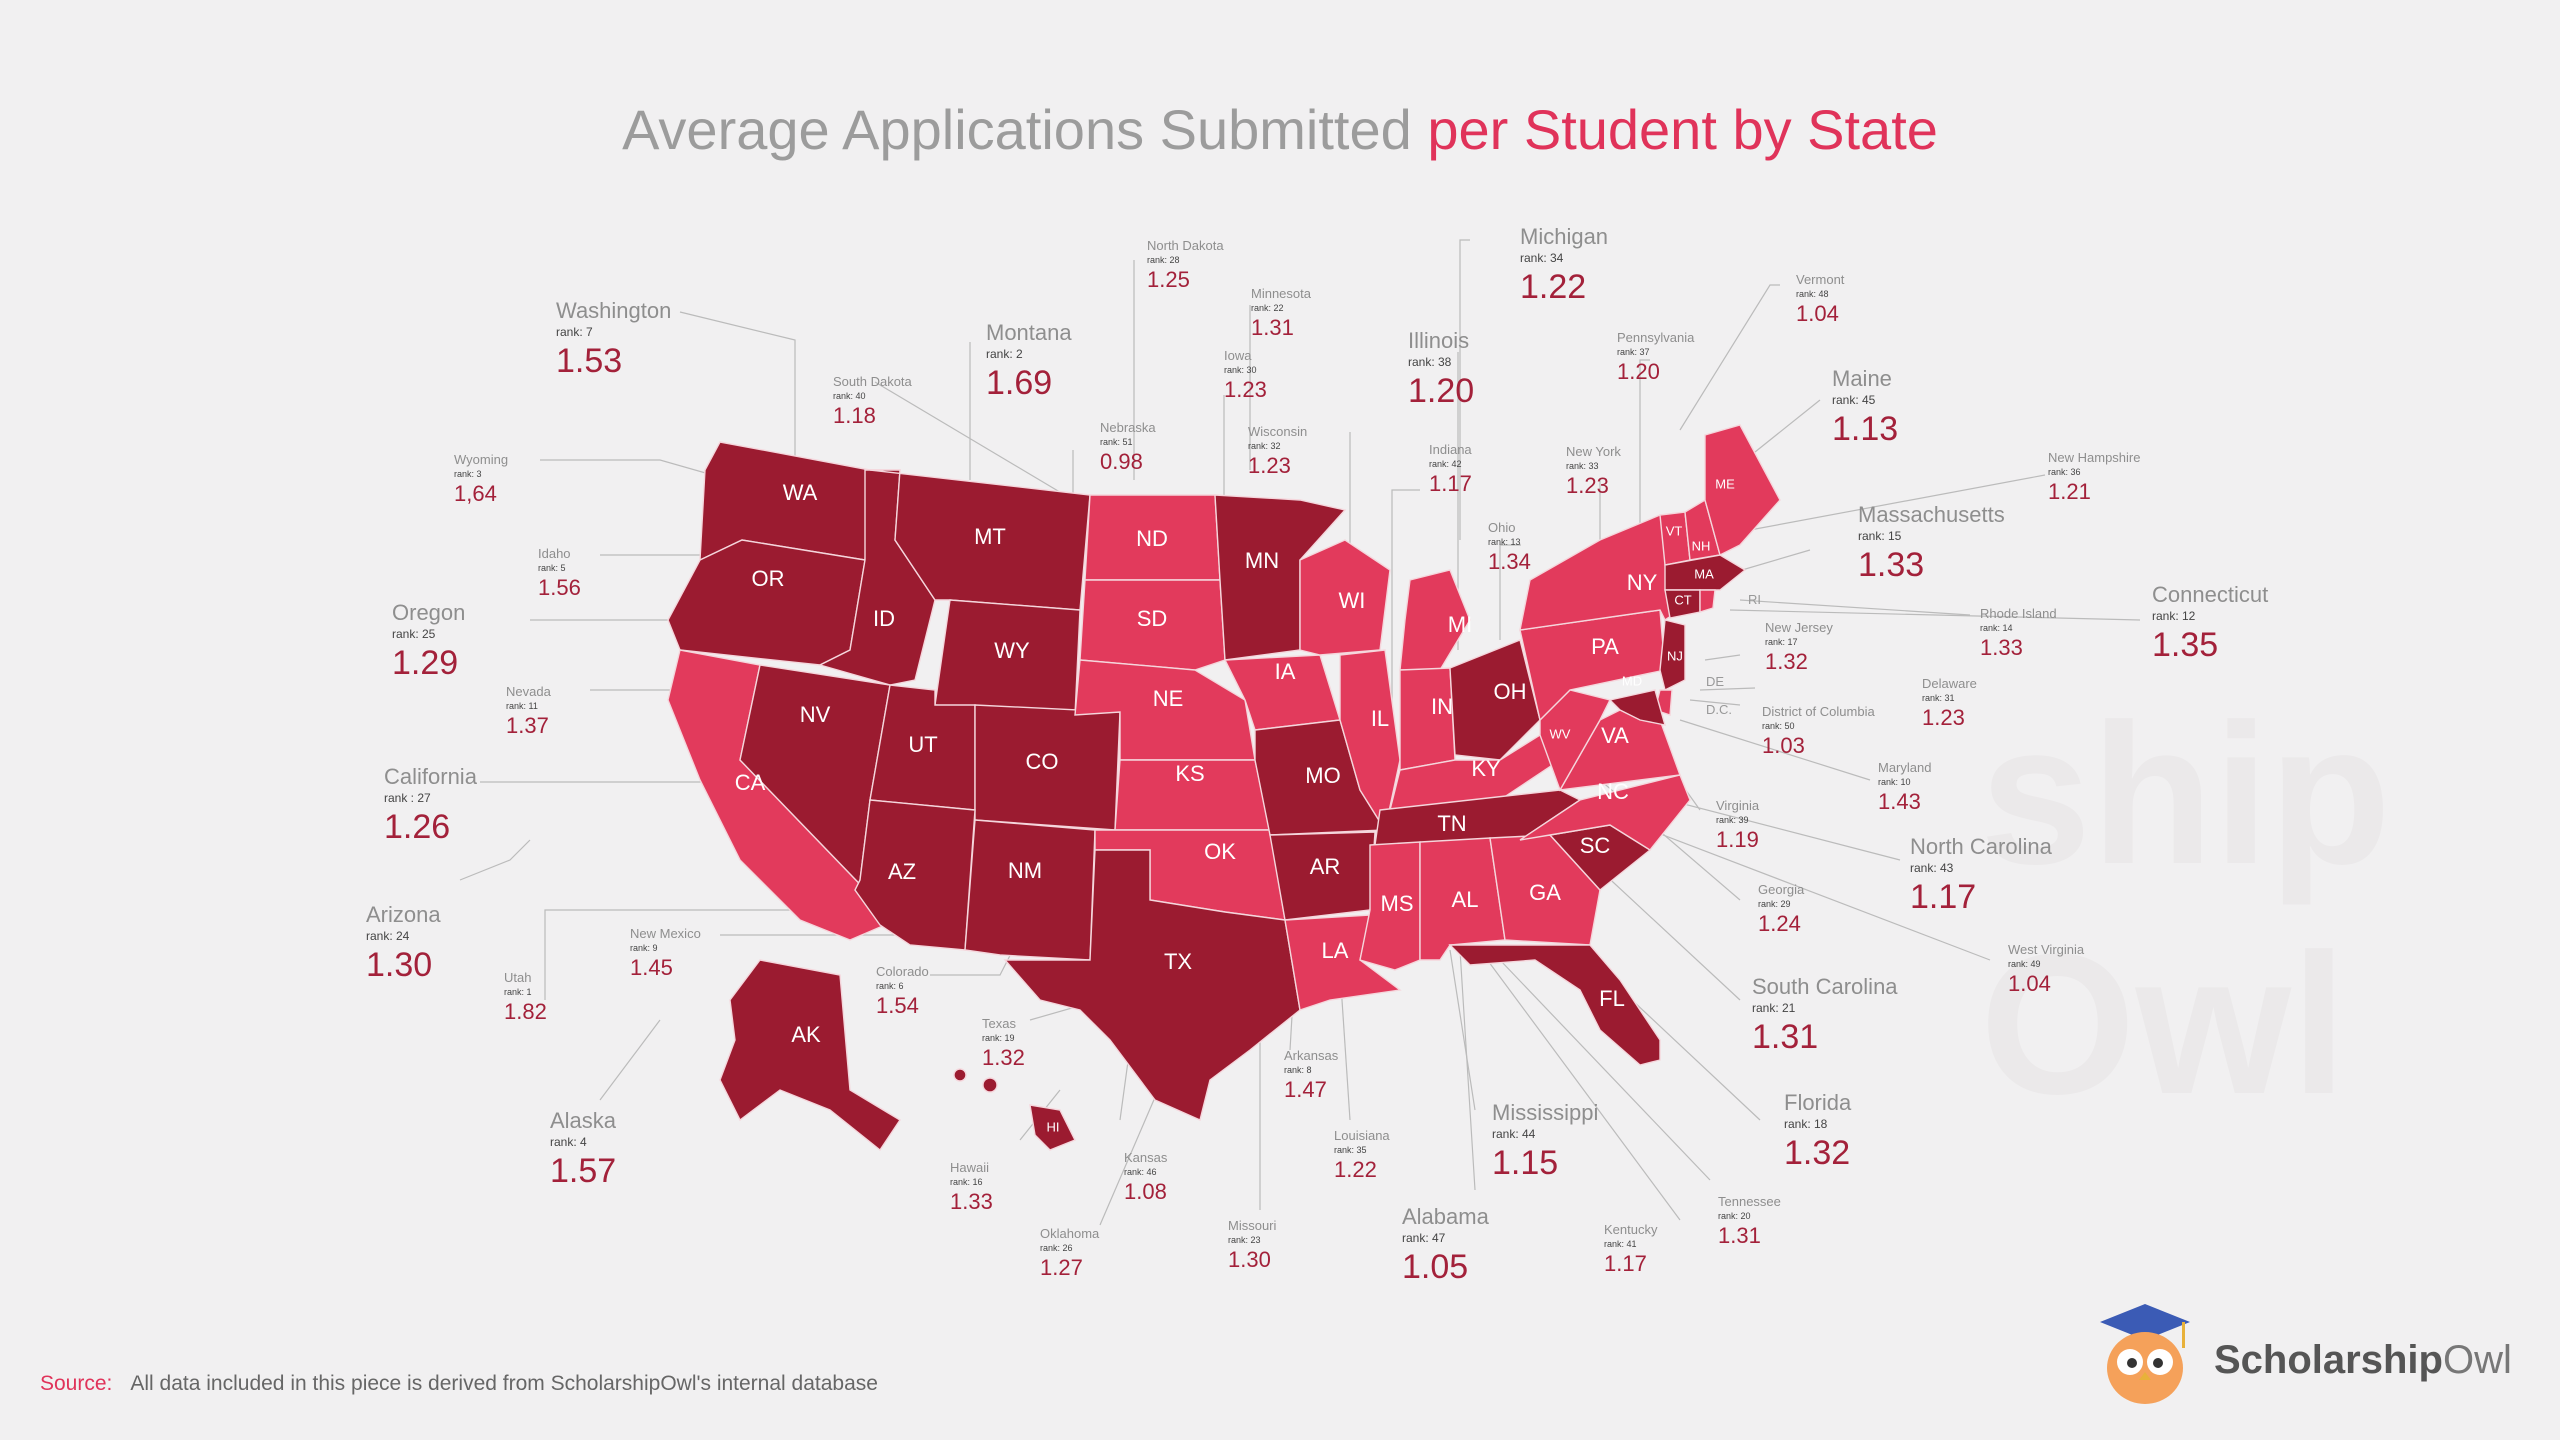 This screenshot has width=2560, height=1440. What do you see at coordinates (750, 782) in the screenshot?
I see `label-ca: CA` at bounding box center [750, 782].